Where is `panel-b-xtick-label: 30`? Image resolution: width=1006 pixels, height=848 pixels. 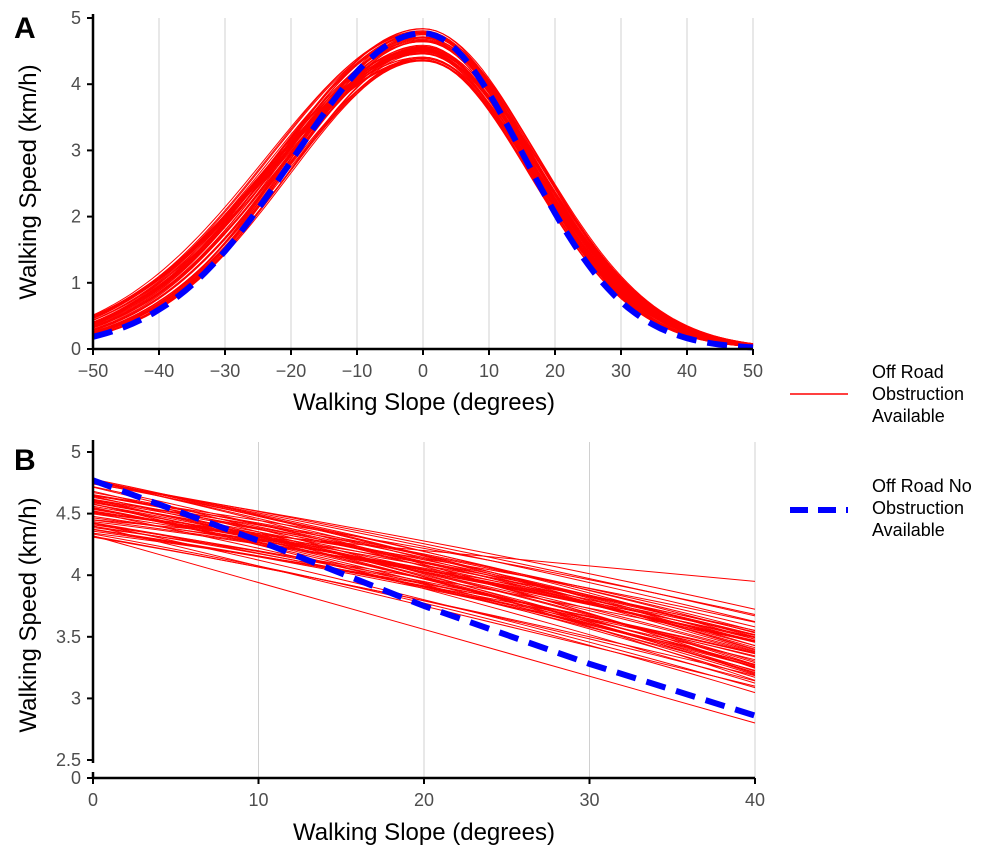
panel-b-xtick-label: 30 is located at coordinates (589, 800).